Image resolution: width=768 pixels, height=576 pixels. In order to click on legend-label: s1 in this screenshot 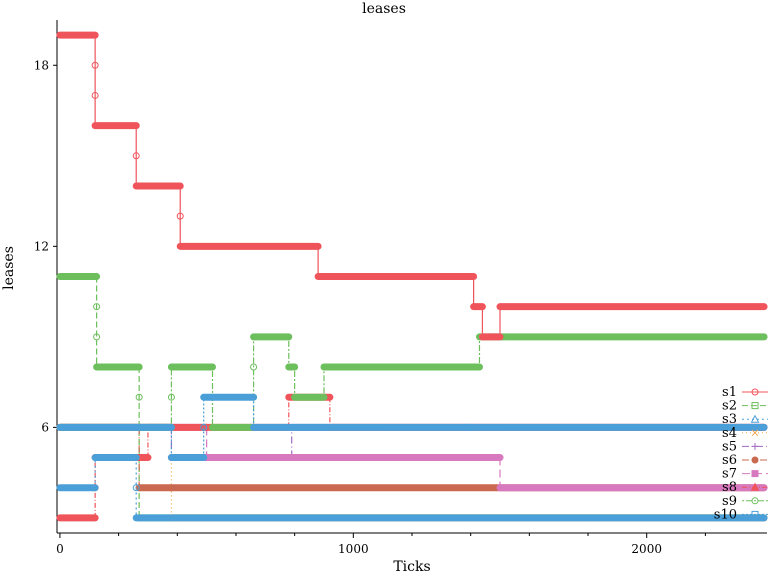, I will do `click(729, 392)`.